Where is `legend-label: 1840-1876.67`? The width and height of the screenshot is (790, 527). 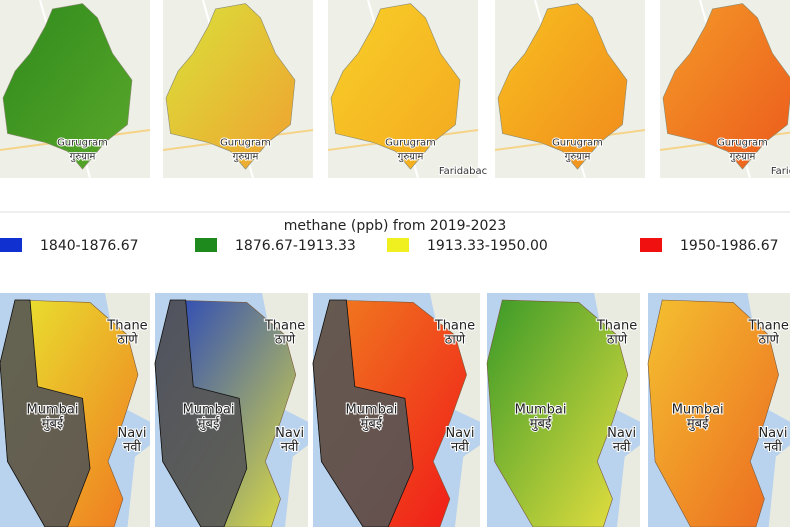 legend-label: 1840-1876.67 is located at coordinates (89, 246).